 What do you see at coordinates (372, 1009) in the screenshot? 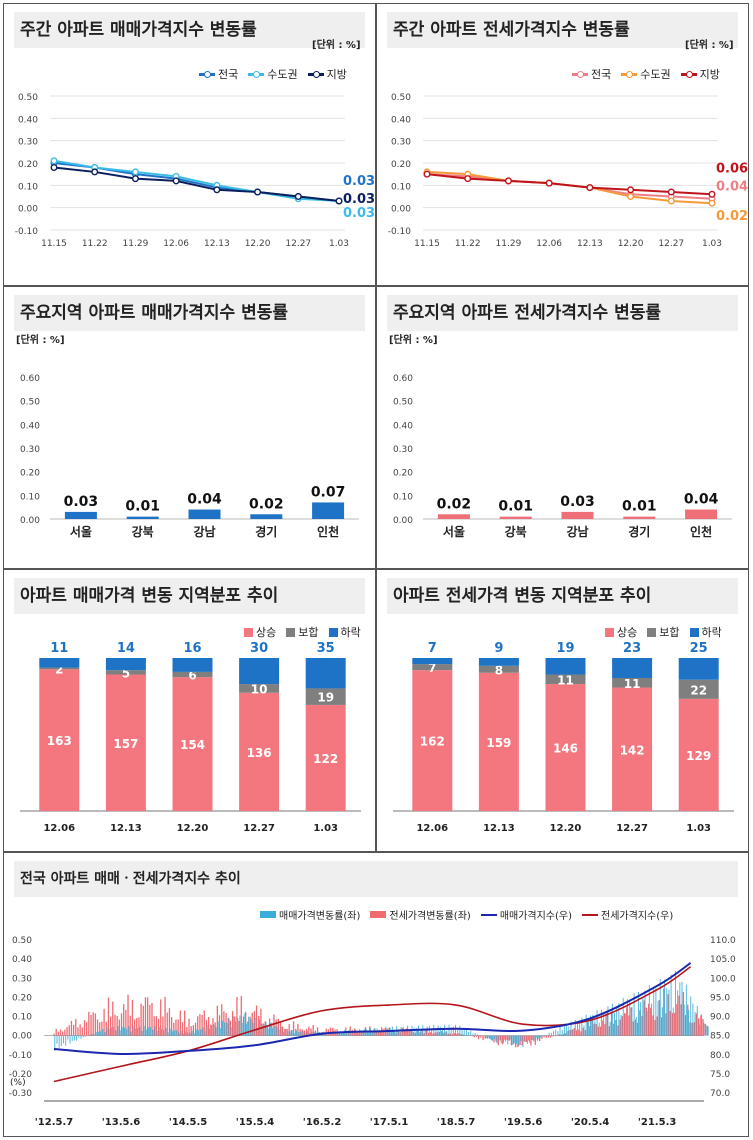
I see `price-index-line` at bounding box center [372, 1009].